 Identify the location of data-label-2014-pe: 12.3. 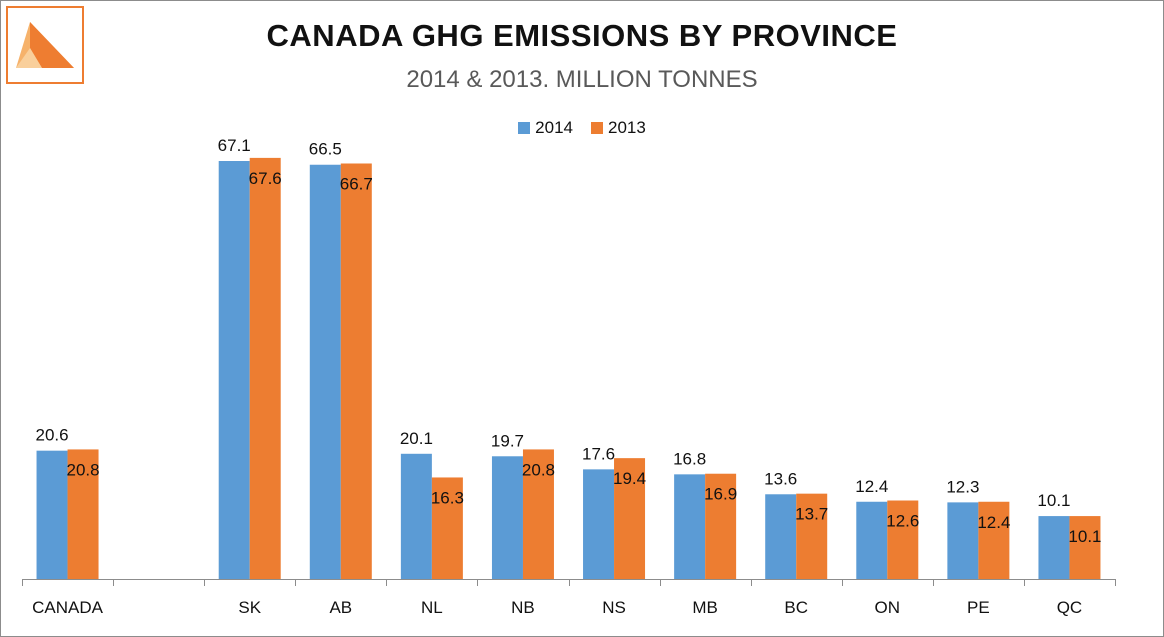
(962, 486).